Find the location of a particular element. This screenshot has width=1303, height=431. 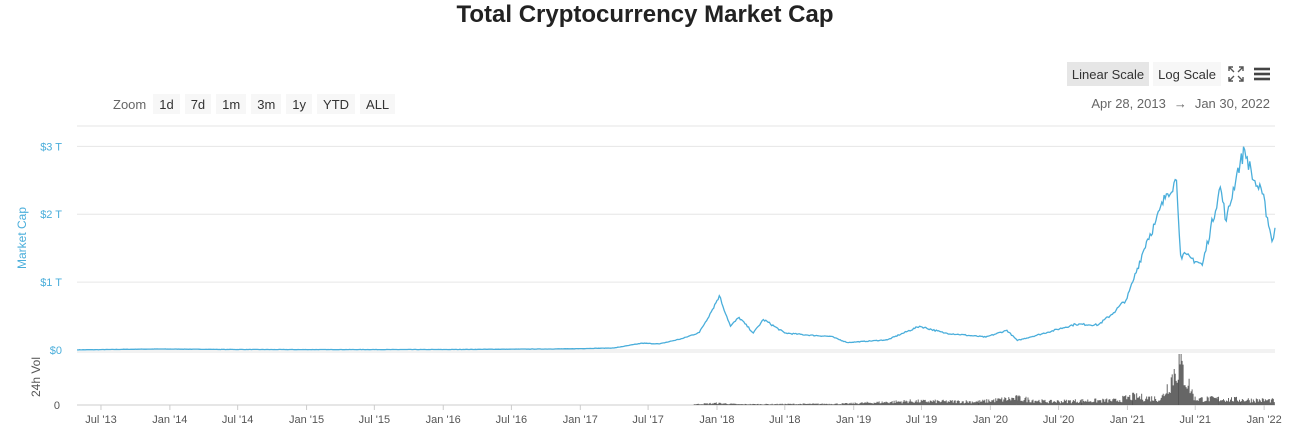

zoom-7d-button: 7d is located at coordinates (198, 104).